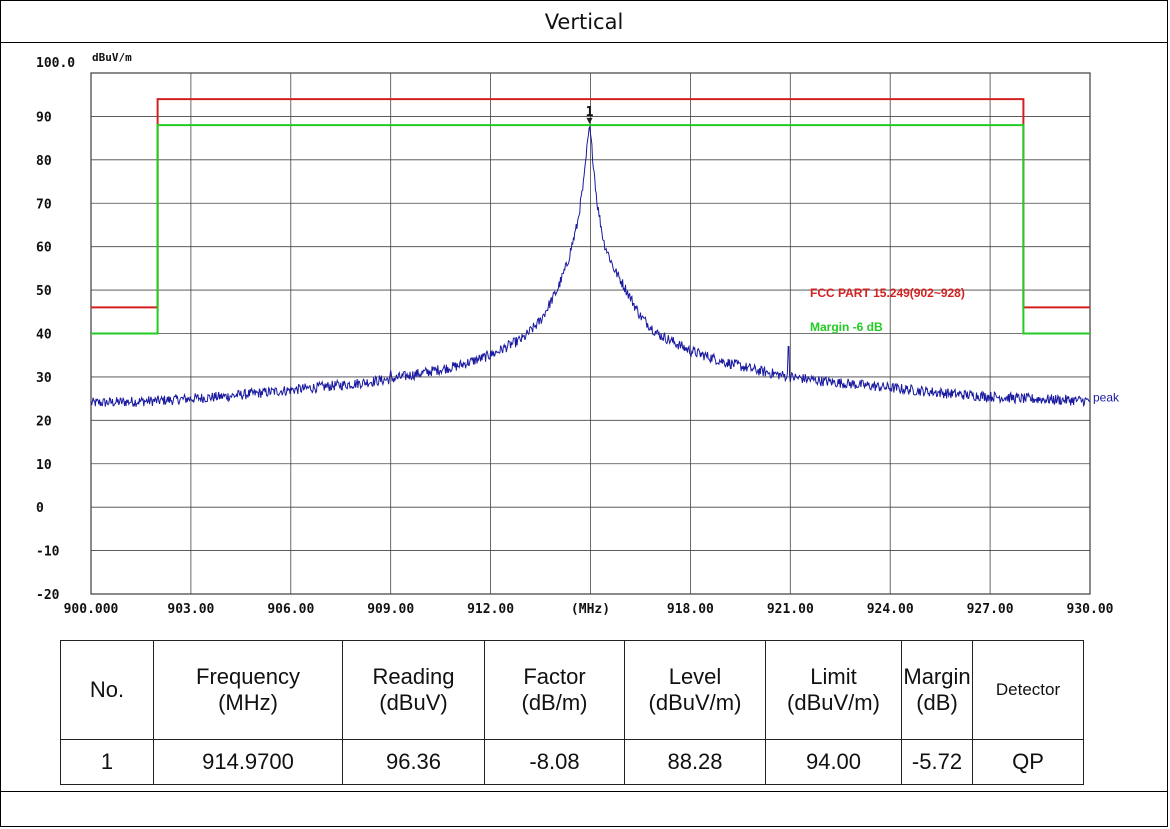 The image size is (1170, 829). Describe the element at coordinates (44, 421) in the screenshot. I see `y-tick-label: 20` at that location.